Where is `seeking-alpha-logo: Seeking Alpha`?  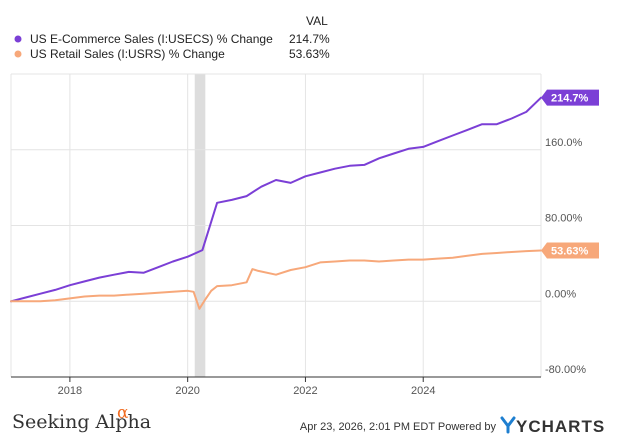 seeking-alpha-logo: Seeking Alpha is located at coordinates (81, 422).